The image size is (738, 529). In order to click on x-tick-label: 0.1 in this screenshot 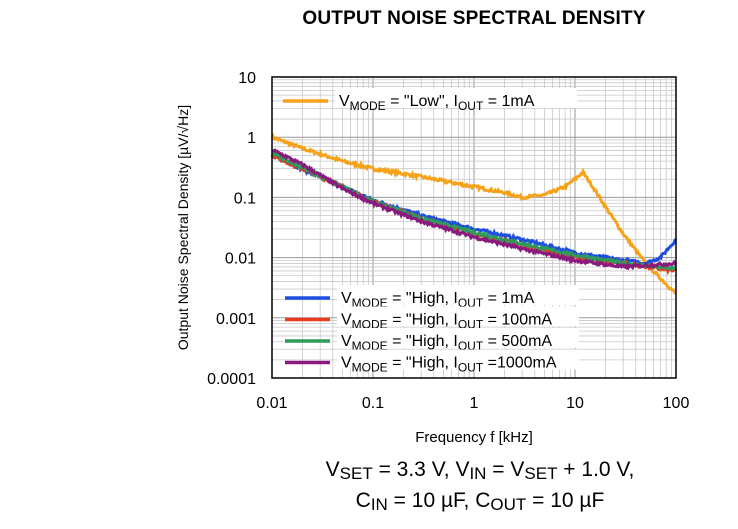, I will do `click(373, 403)`.